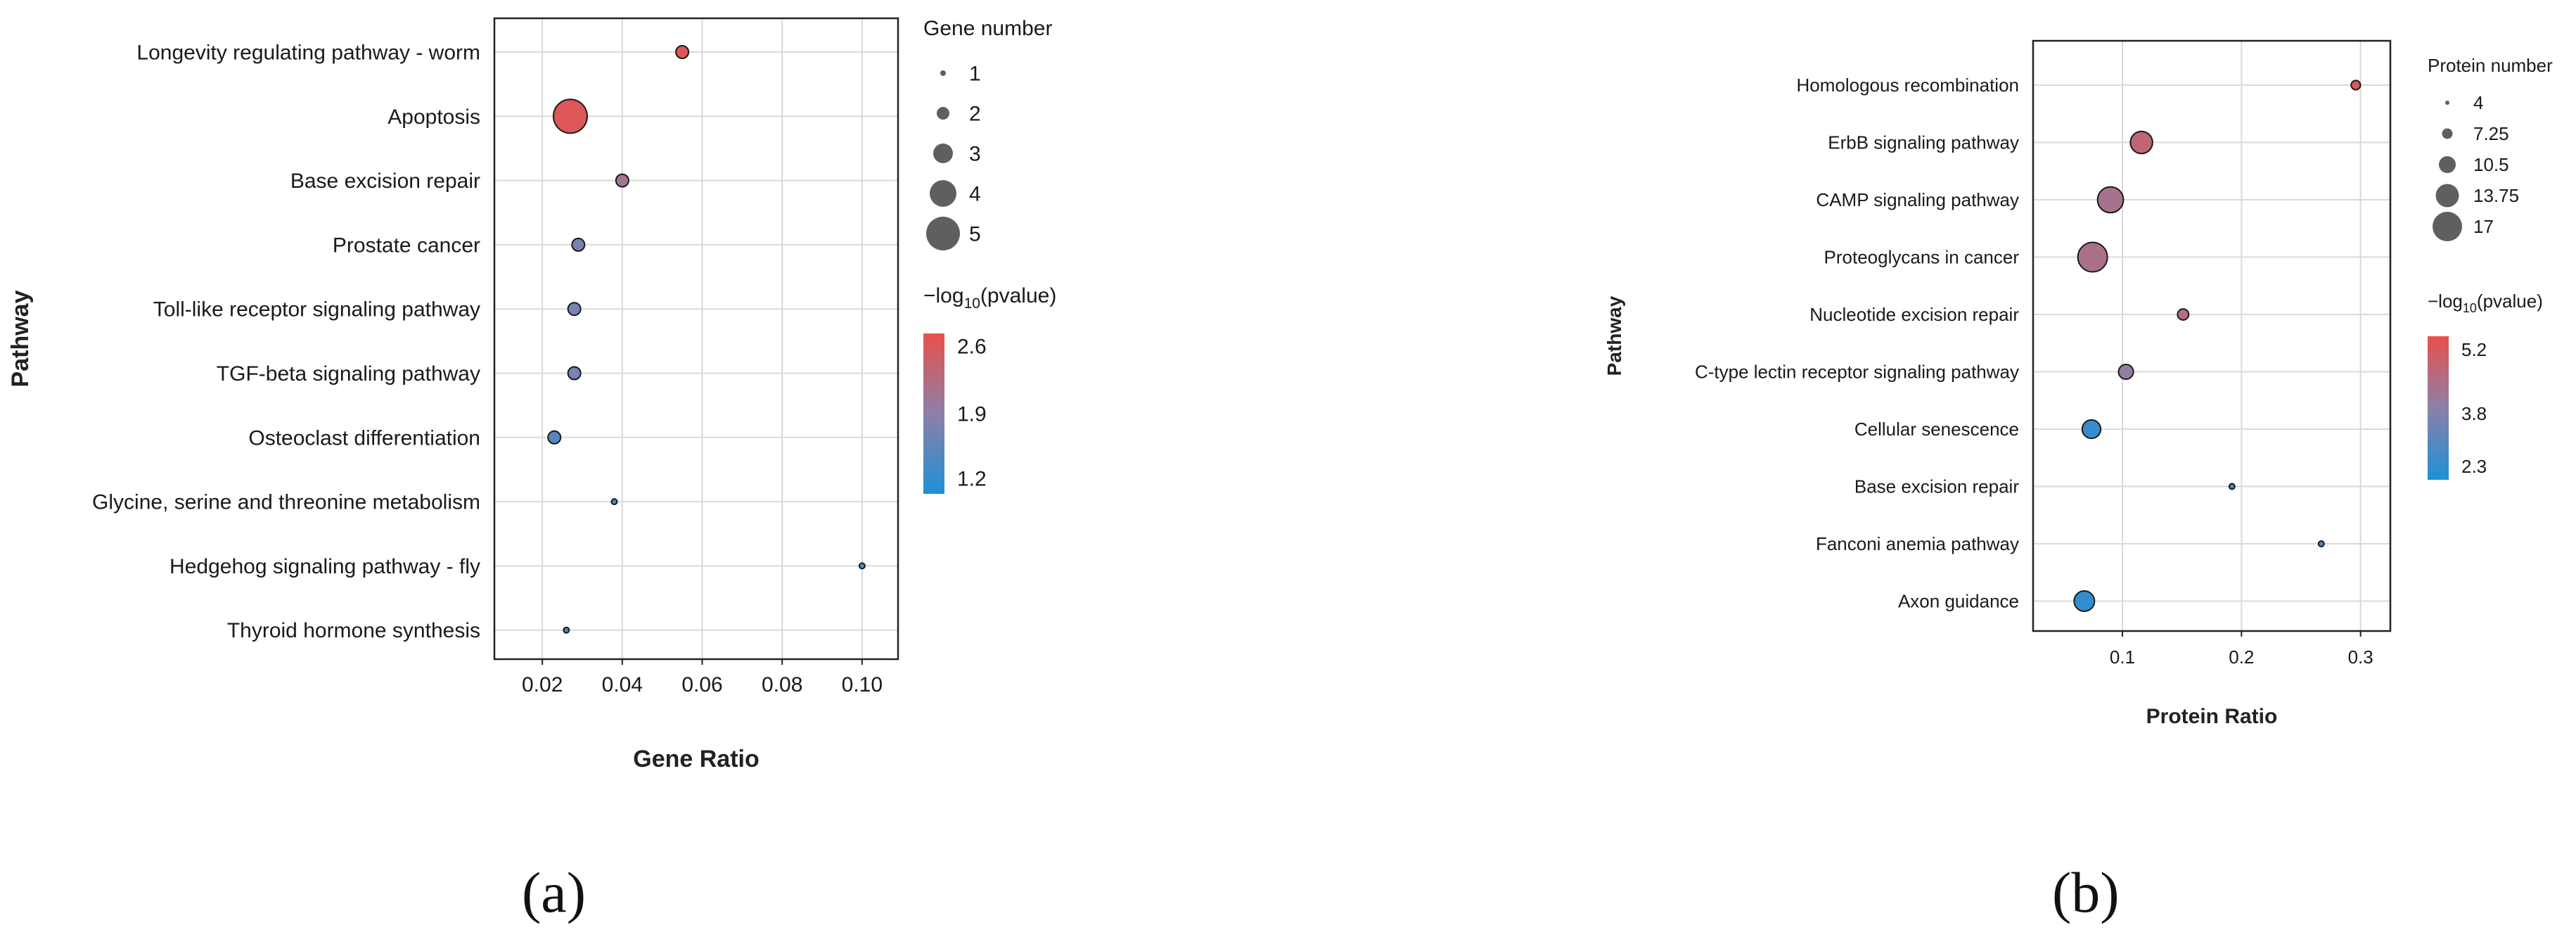  What do you see at coordinates (308, 53) in the screenshot?
I see `y-tick-label: Longevity regulating pathway - worm` at bounding box center [308, 53].